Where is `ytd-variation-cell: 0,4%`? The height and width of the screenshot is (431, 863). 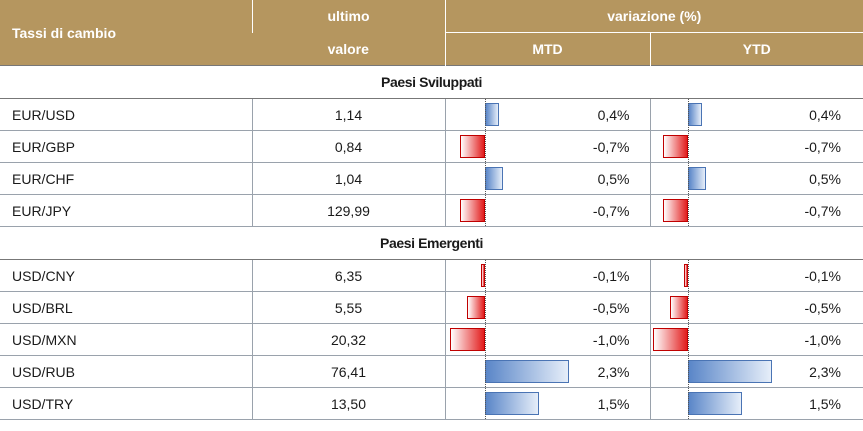
ytd-variation-cell: 0,4% is located at coordinates (756, 114).